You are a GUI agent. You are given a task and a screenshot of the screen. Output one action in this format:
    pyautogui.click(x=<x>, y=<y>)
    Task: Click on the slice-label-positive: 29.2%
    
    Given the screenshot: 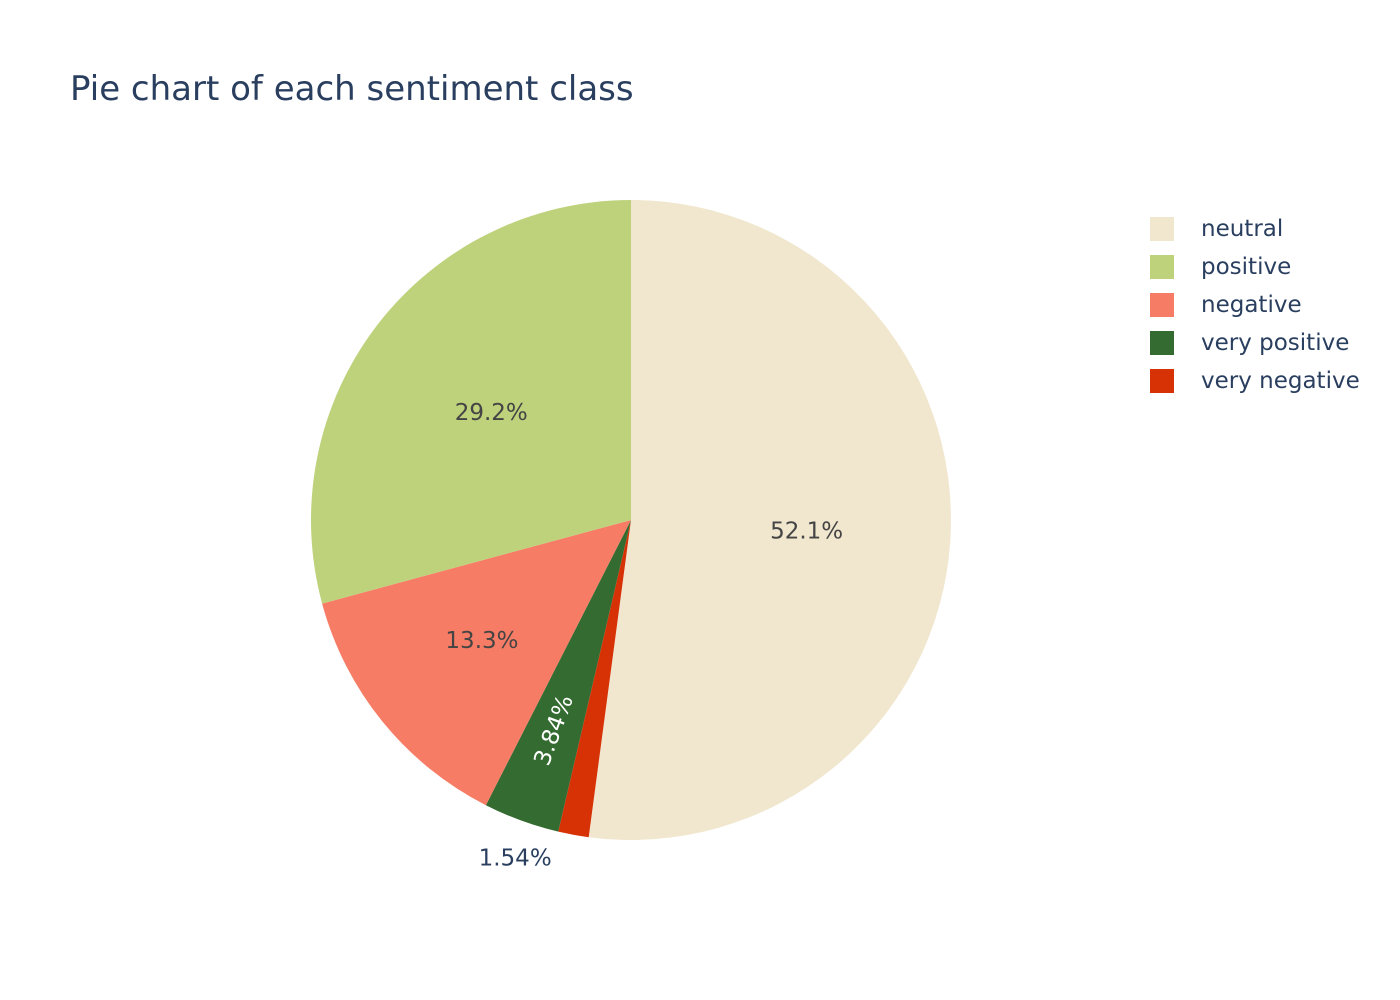 What is the action you would take?
    pyautogui.click(x=491, y=413)
    